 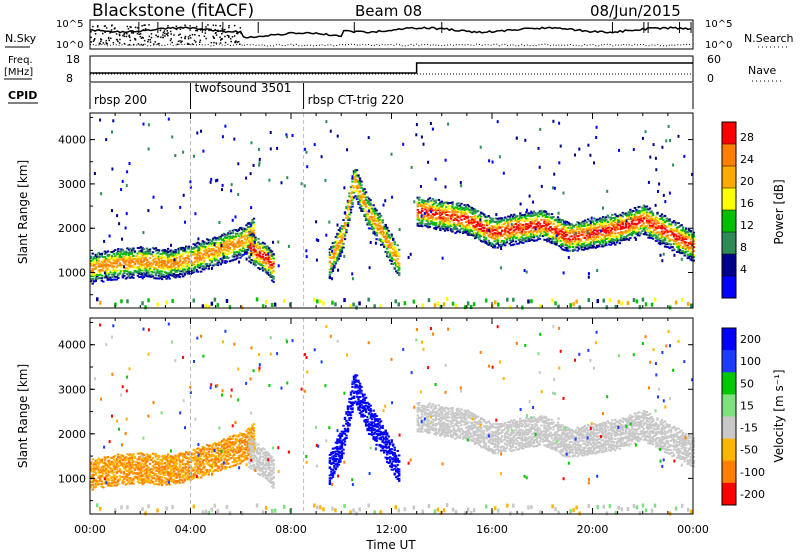 I want to click on freq-traces, so click(x=391, y=68).